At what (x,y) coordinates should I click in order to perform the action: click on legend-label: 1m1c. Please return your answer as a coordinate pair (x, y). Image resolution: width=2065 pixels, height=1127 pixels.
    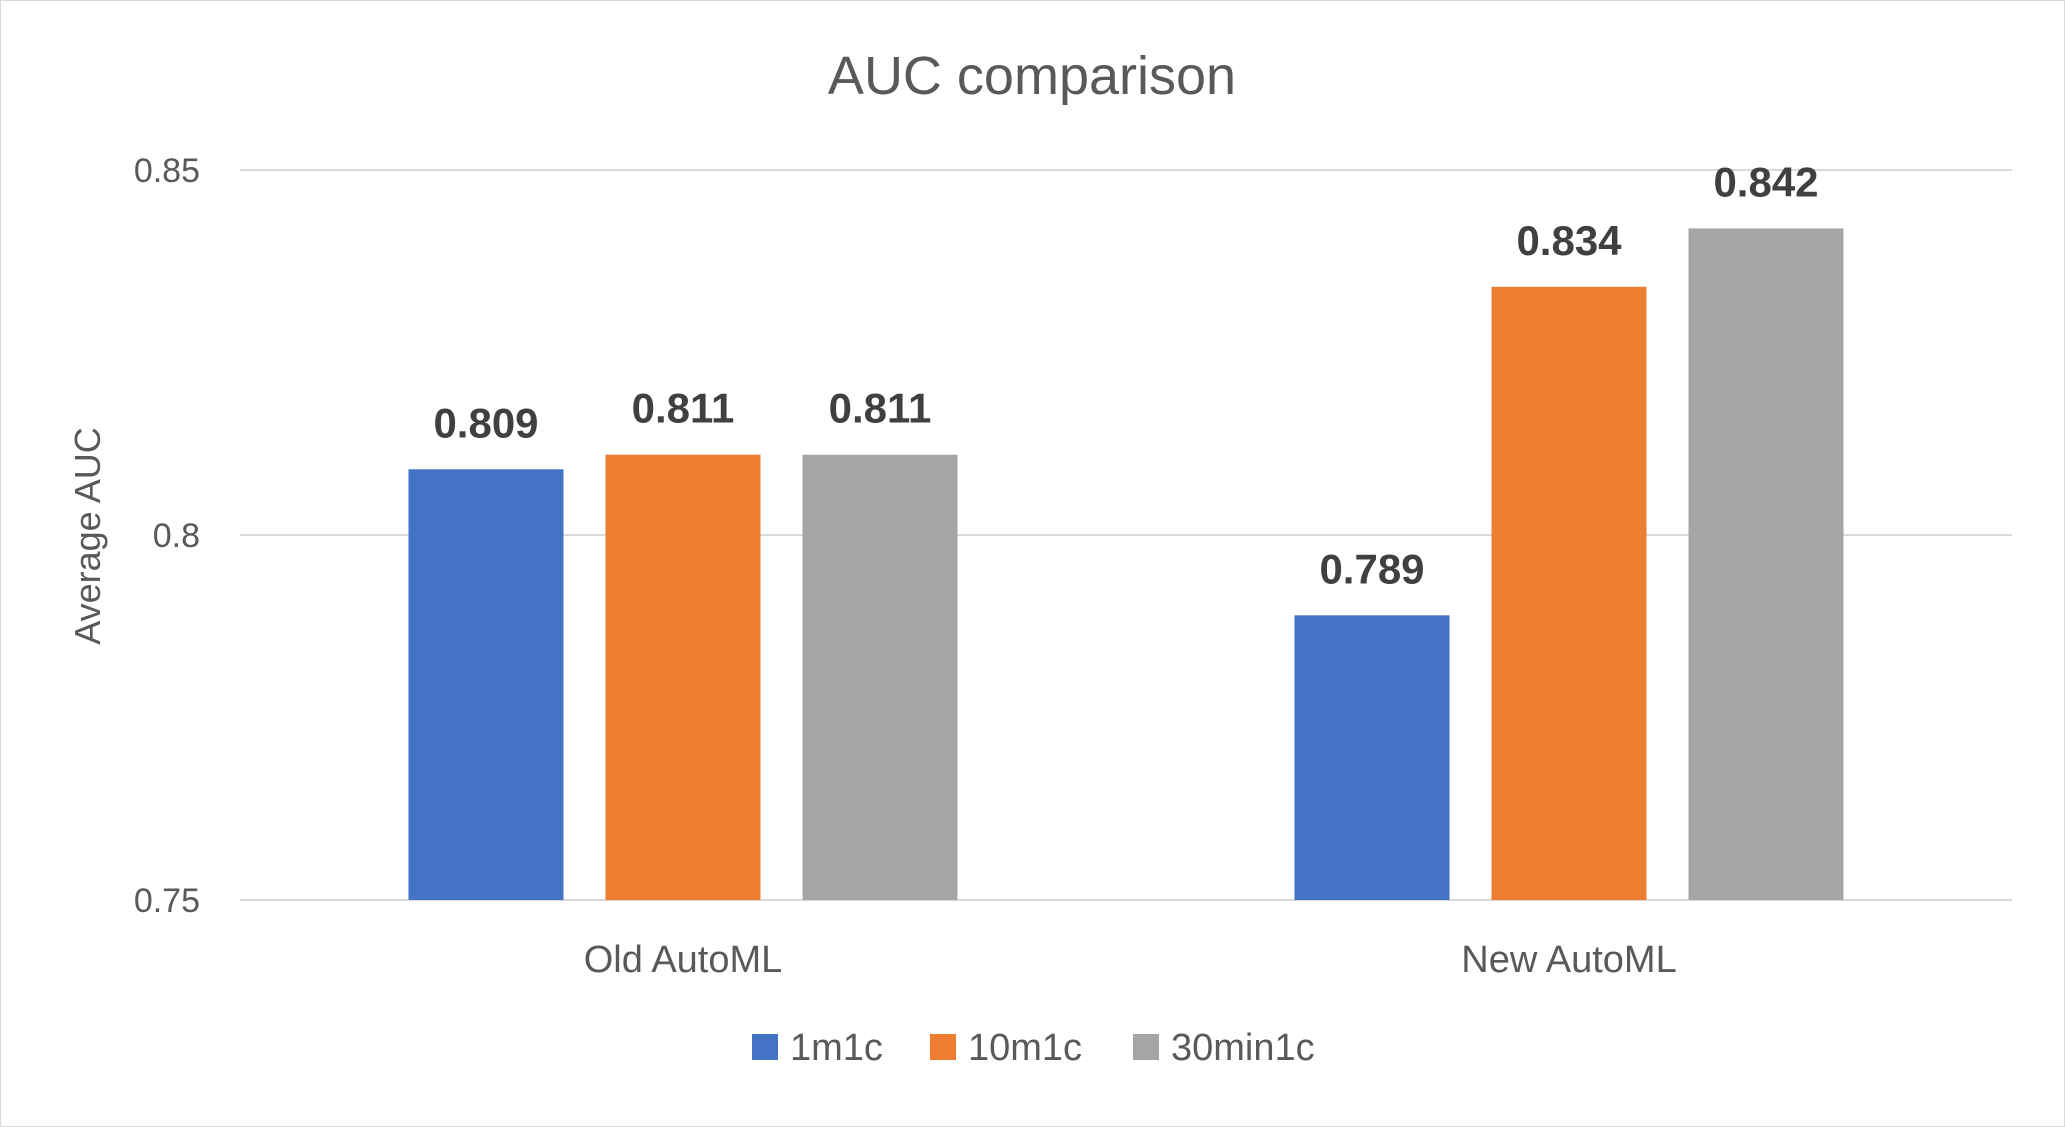
    Looking at the image, I should click on (836, 1048).